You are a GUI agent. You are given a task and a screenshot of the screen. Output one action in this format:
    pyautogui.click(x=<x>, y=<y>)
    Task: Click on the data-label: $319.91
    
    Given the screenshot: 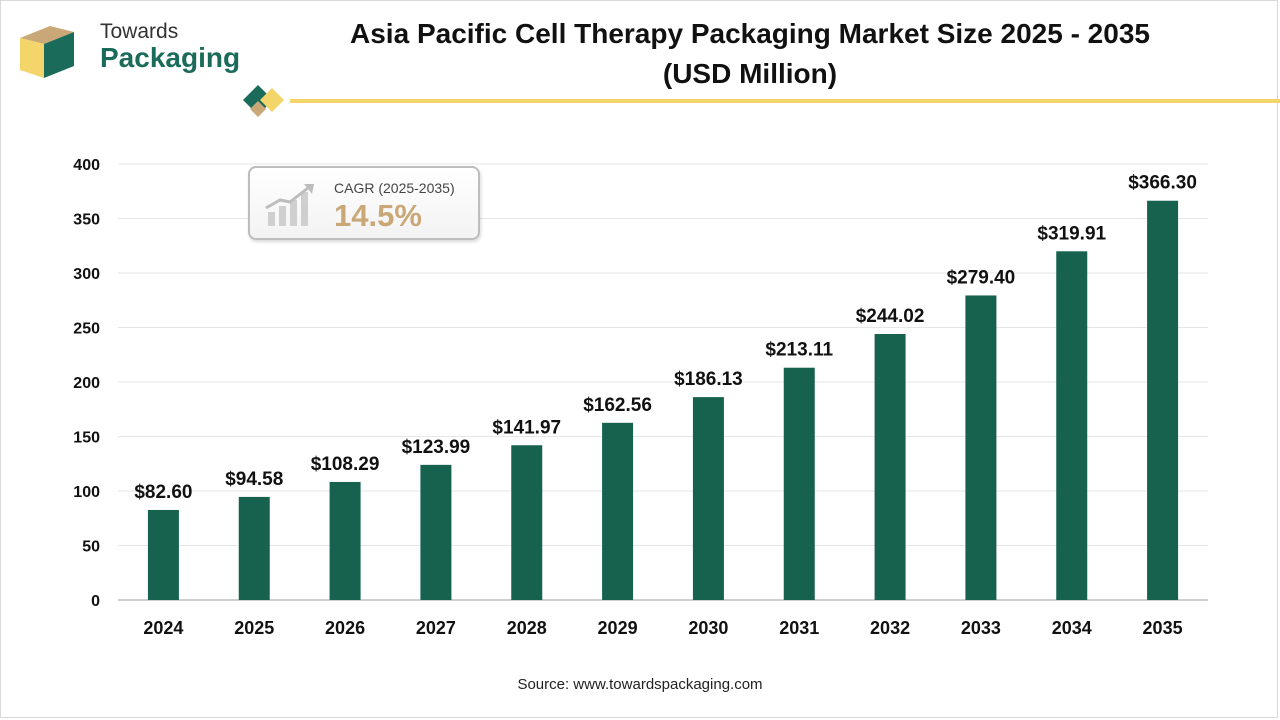 What is the action you would take?
    pyautogui.click(x=1071, y=233)
    